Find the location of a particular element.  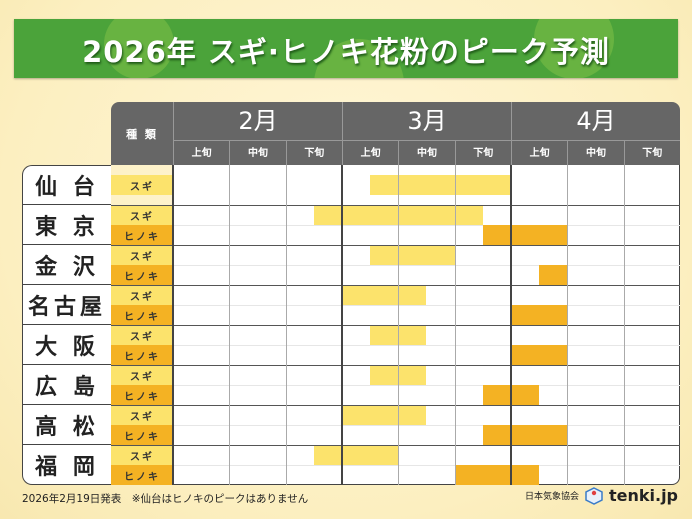

tenki-logo: tenki.jp is located at coordinates (643, 495).